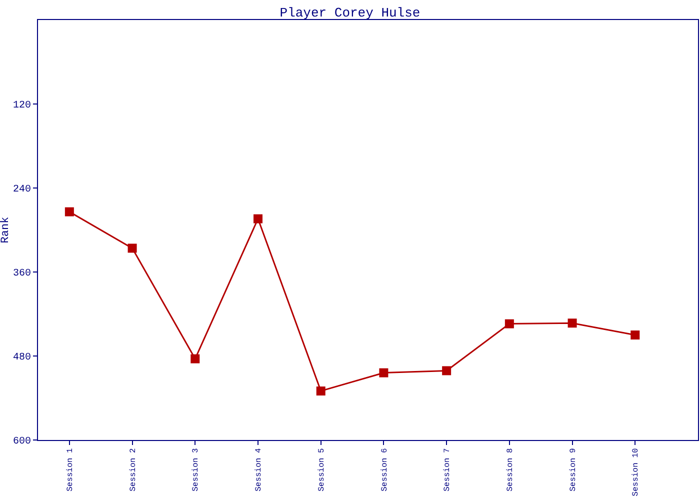  What do you see at coordinates (21, 442) in the screenshot?
I see `y-tick-label: 600` at bounding box center [21, 442].